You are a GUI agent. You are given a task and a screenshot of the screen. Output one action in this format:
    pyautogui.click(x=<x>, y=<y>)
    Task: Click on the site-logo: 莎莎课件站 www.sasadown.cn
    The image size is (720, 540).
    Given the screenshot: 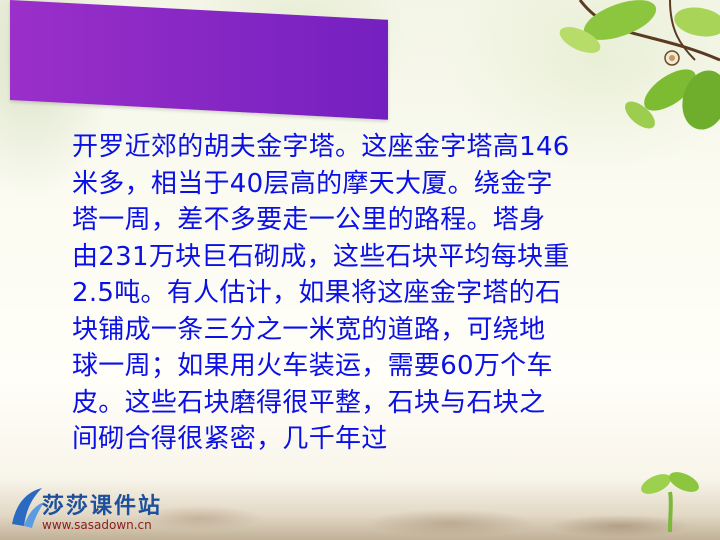 What is the action you would take?
    pyautogui.click(x=96, y=510)
    